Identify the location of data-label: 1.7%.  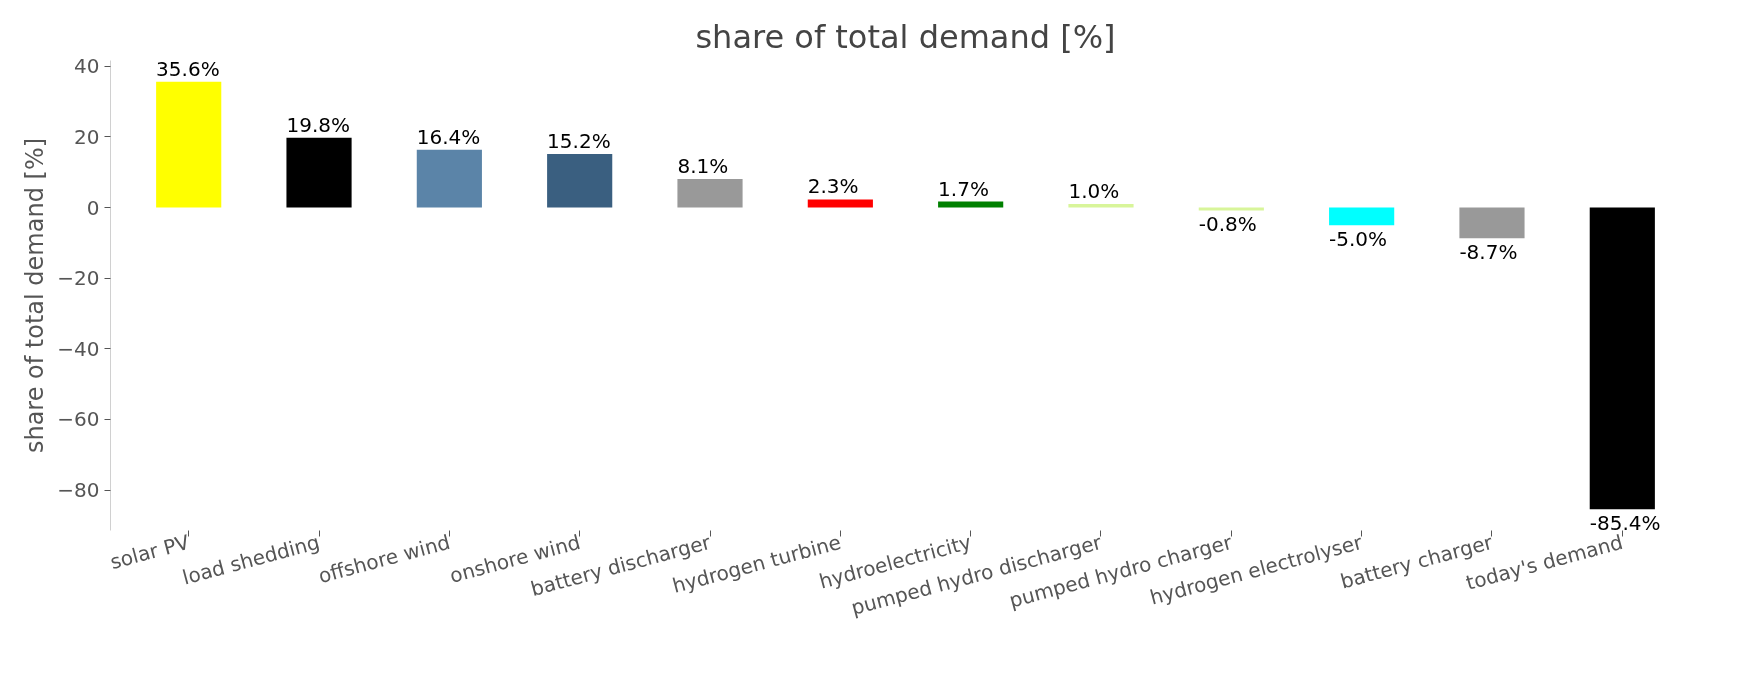
(963, 188).